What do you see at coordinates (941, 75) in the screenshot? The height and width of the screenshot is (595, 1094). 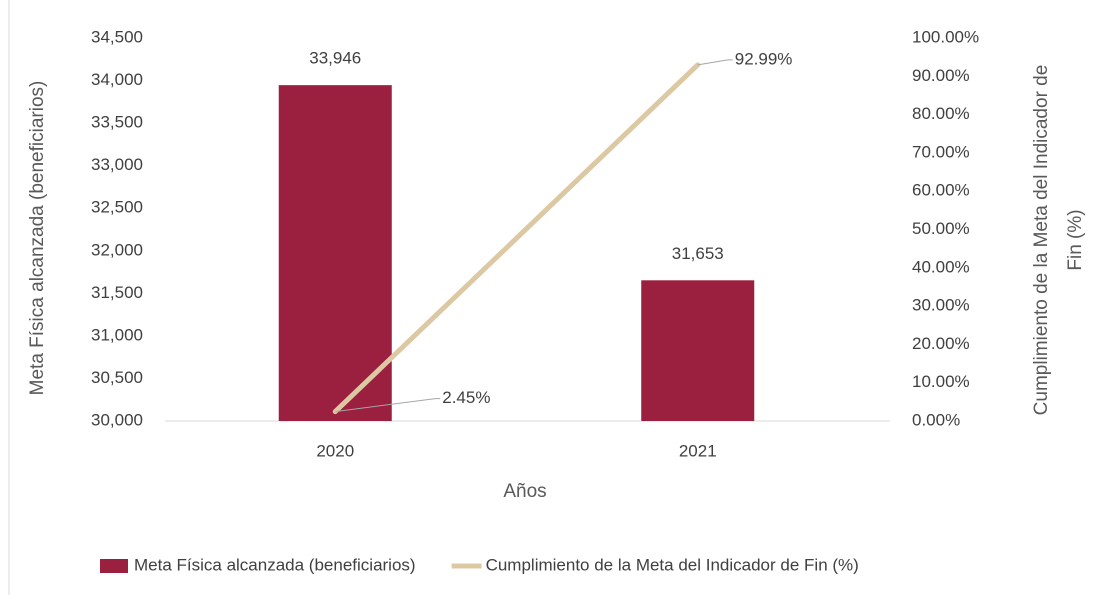 I see `y2-tick-label: 90.00%` at bounding box center [941, 75].